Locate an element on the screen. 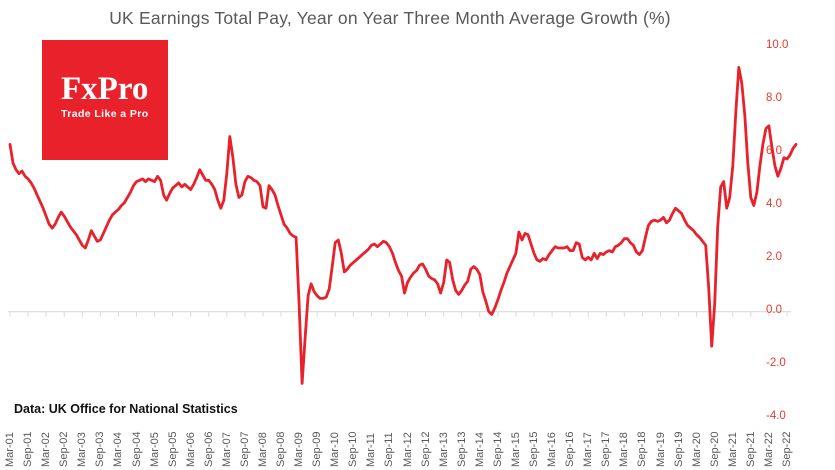 The image size is (835, 470). y-axis-label: 0.0 is located at coordinates (774, 310).